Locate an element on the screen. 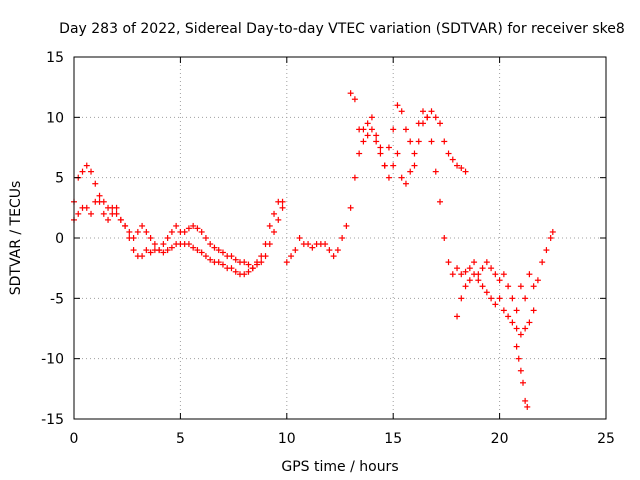 The width and height of the screenshot is (640, 480). y-tick-label: 15 is located at coordinates (55, 58).